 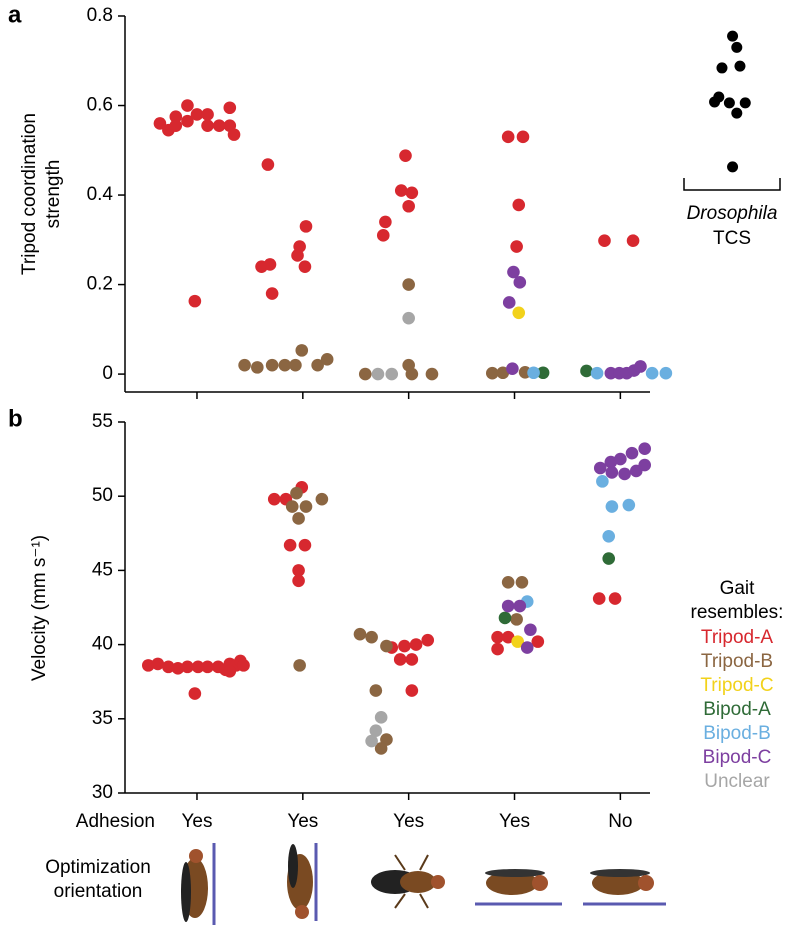 I want to click on y-tick-label: 0.6, so click(x=100, y=105).